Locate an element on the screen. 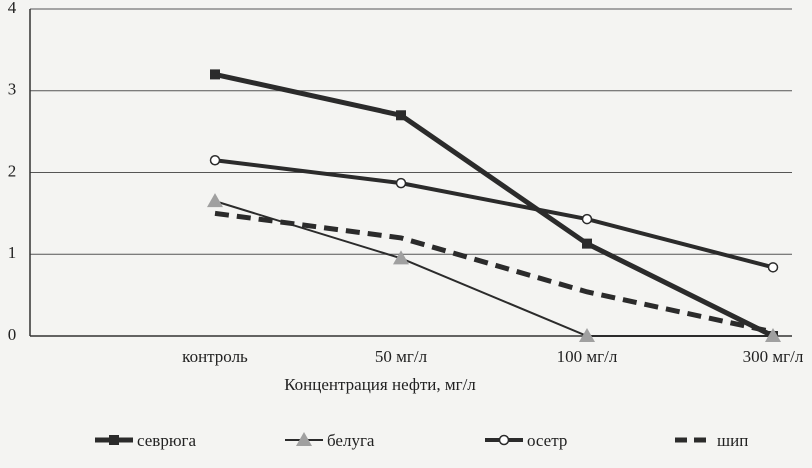 This screenshot has width=812, height=468. y-tick-label: 1 is located at coordinates (12, 252).